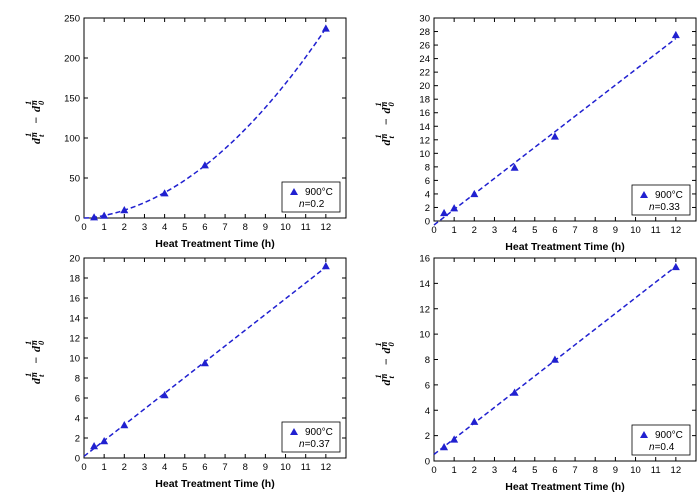  Describe the element at coordinates (41, 375) in the screenshot. I see `y-title-sub-t: t` at that location.